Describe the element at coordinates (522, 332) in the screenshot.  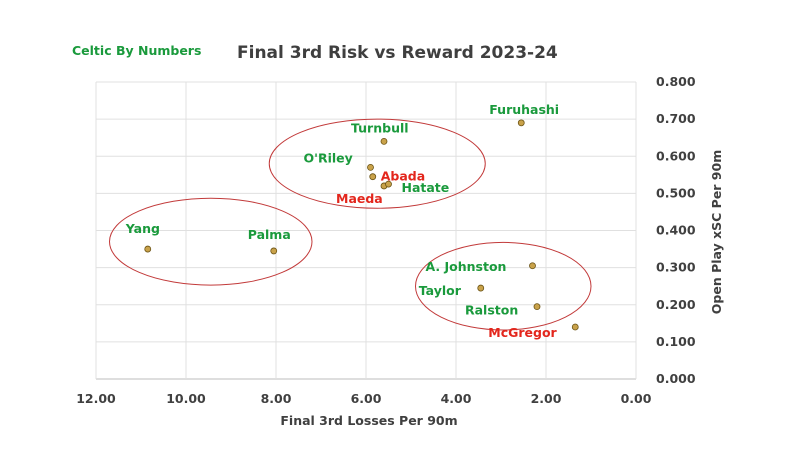
I see `data-label-mcgregor: McGregor` at that location.